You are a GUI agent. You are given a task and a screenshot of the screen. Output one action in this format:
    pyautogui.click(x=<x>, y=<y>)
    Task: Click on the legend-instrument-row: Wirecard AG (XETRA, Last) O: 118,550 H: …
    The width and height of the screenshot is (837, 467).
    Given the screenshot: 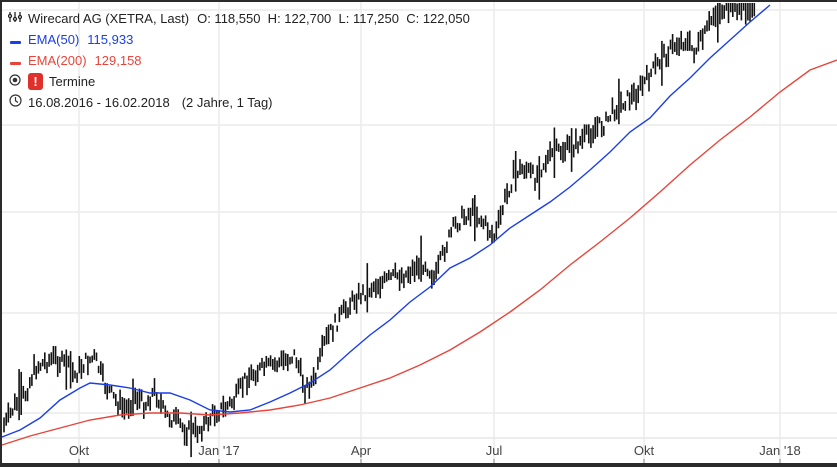 What is the action you would take?
    pyautogui.click(x=238, y=18)
    